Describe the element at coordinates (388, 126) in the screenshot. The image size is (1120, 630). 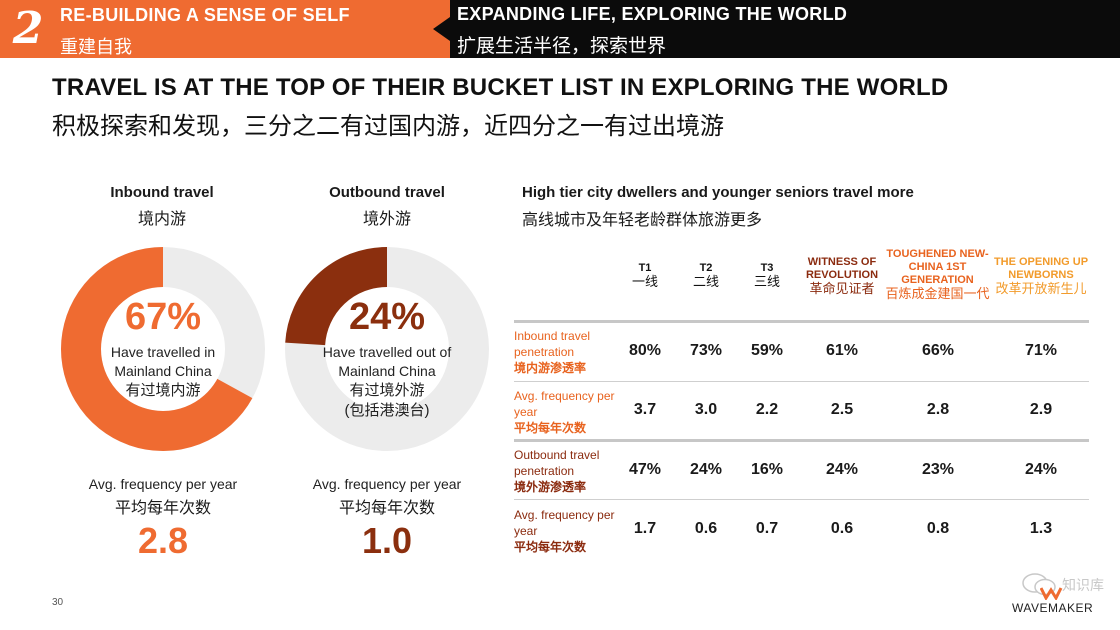
I see `headline-zh: 积极探索和发现，三分之二有过国内游，近四分之一有过出境游` at that location.